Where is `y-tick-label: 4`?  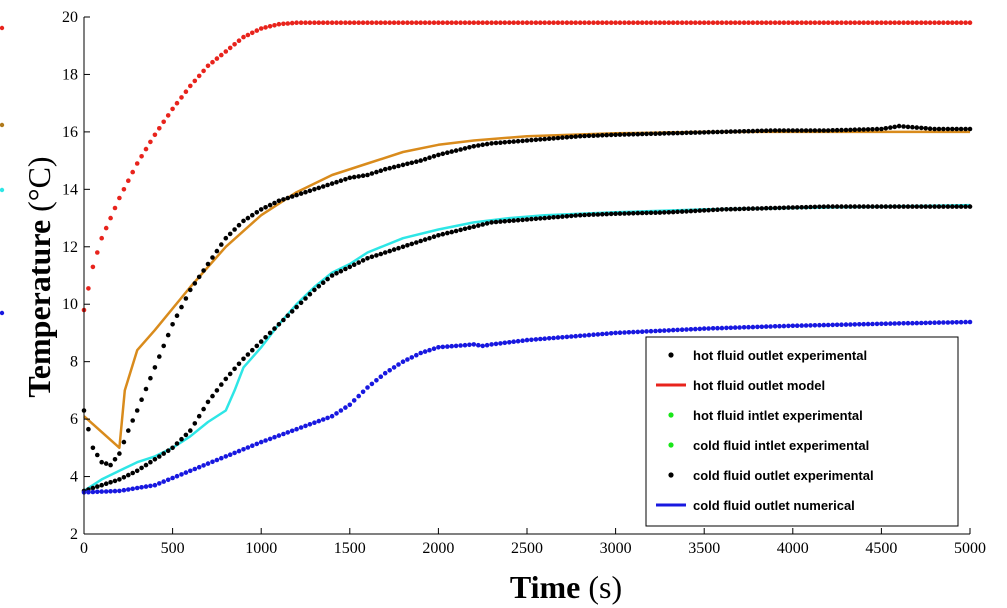 y-tick-label: 4 is located at coordinates (74, 477).